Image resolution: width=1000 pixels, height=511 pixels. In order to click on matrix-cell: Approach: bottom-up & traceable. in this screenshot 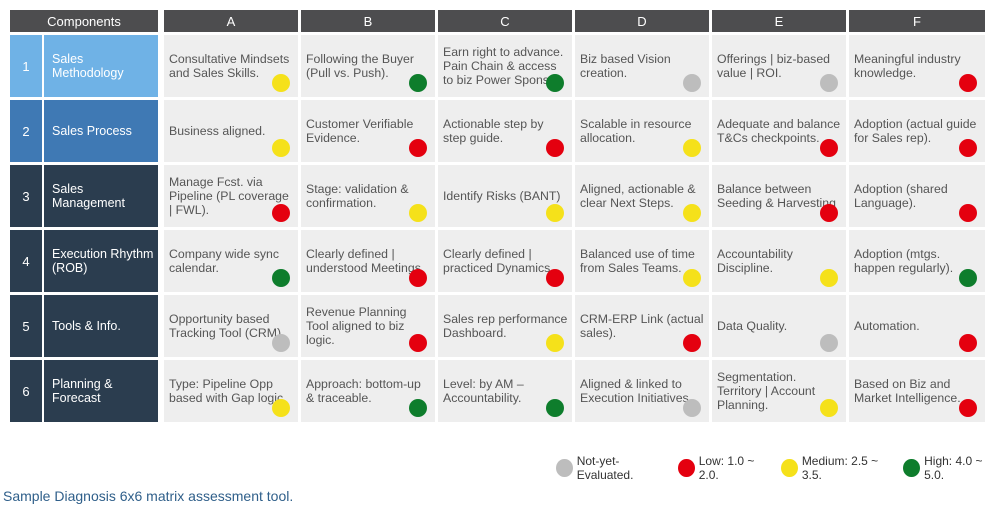, I will do `click(368, 391)`.